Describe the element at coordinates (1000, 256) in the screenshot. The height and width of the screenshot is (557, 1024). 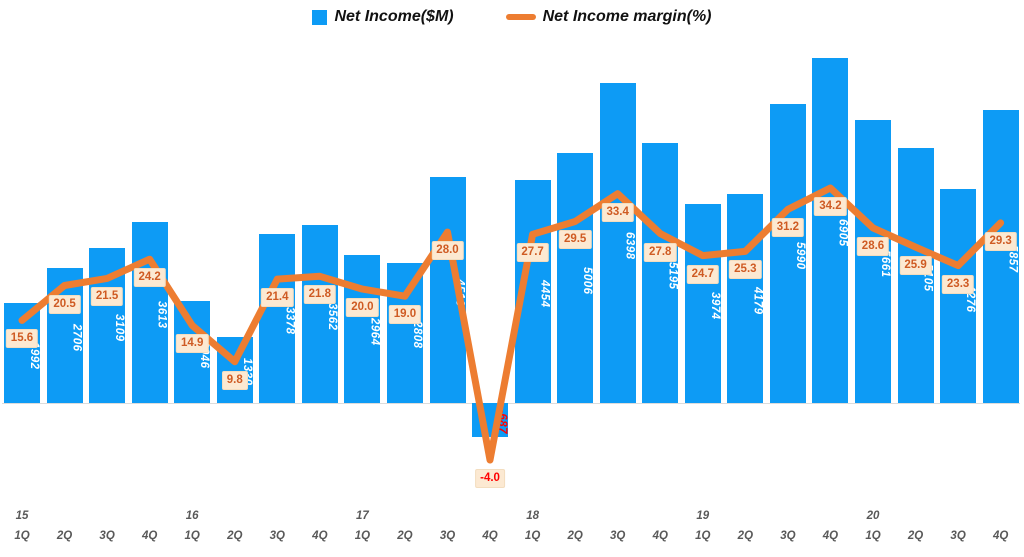
I see `bar-4Q: 5857` at that location.